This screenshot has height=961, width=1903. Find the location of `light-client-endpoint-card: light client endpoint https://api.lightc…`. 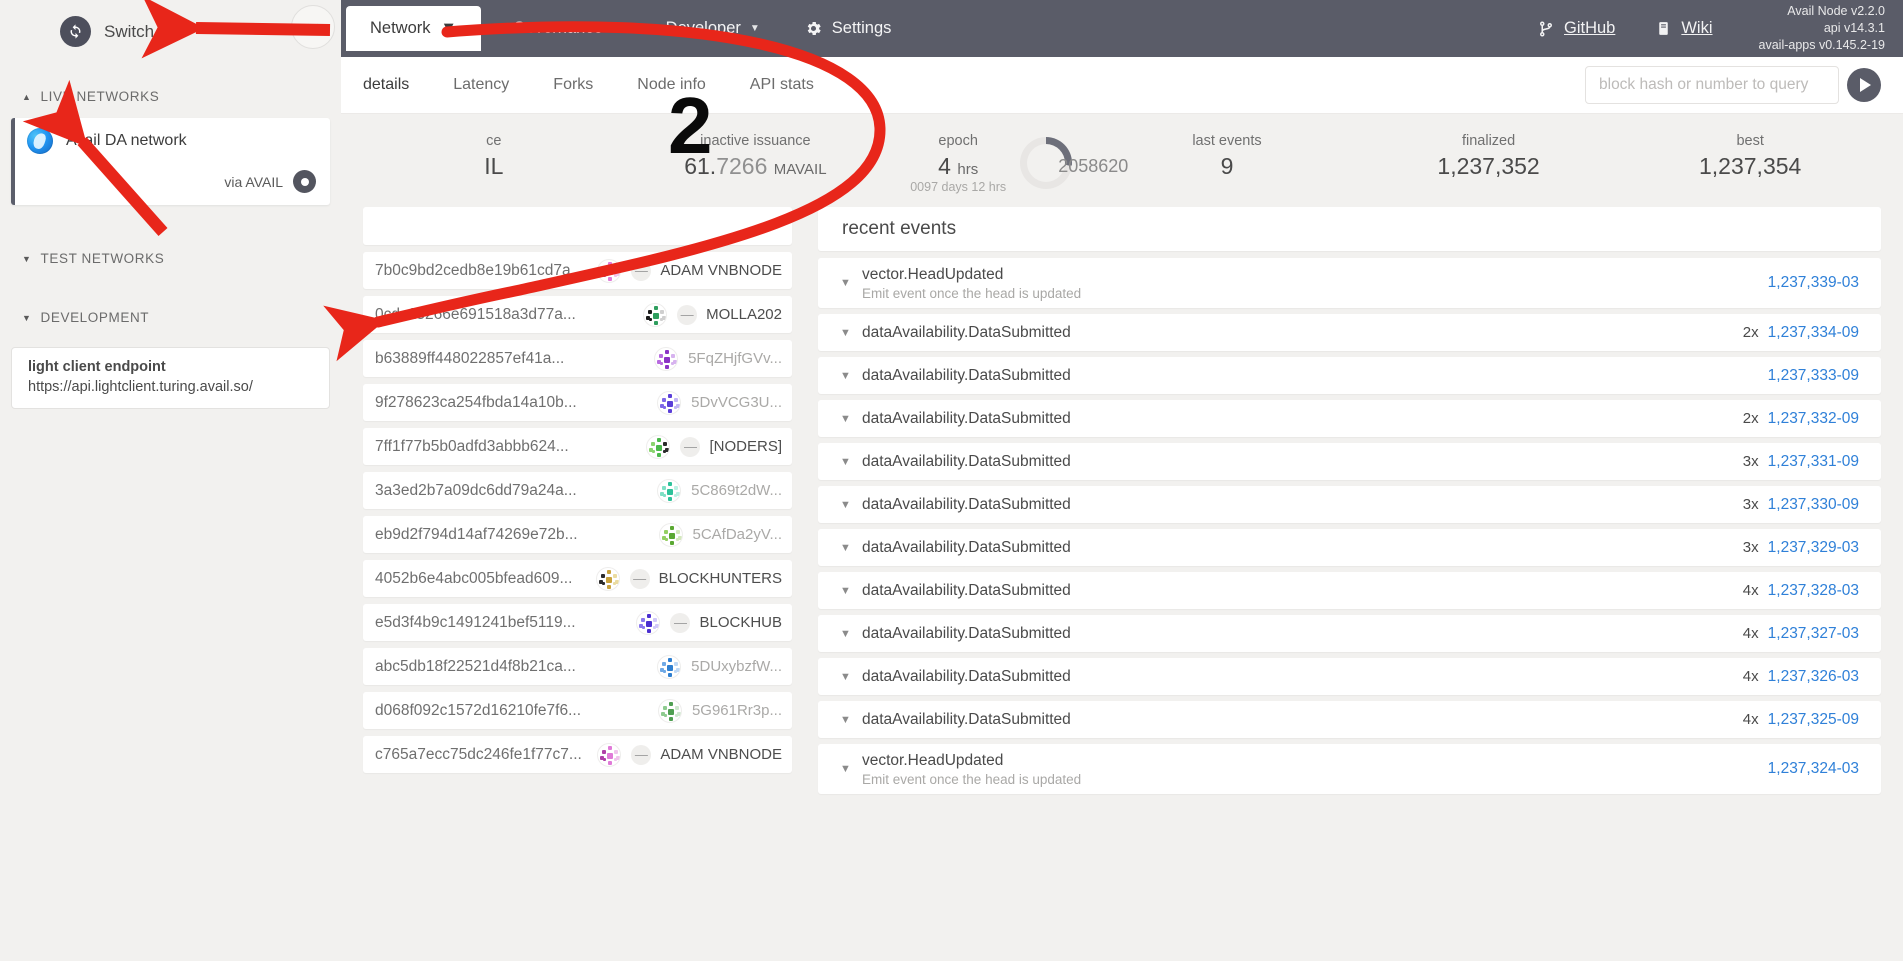

light-client-endpoint-card: light client endpoint https://api.lightc… is located at coordinates (170, 378).